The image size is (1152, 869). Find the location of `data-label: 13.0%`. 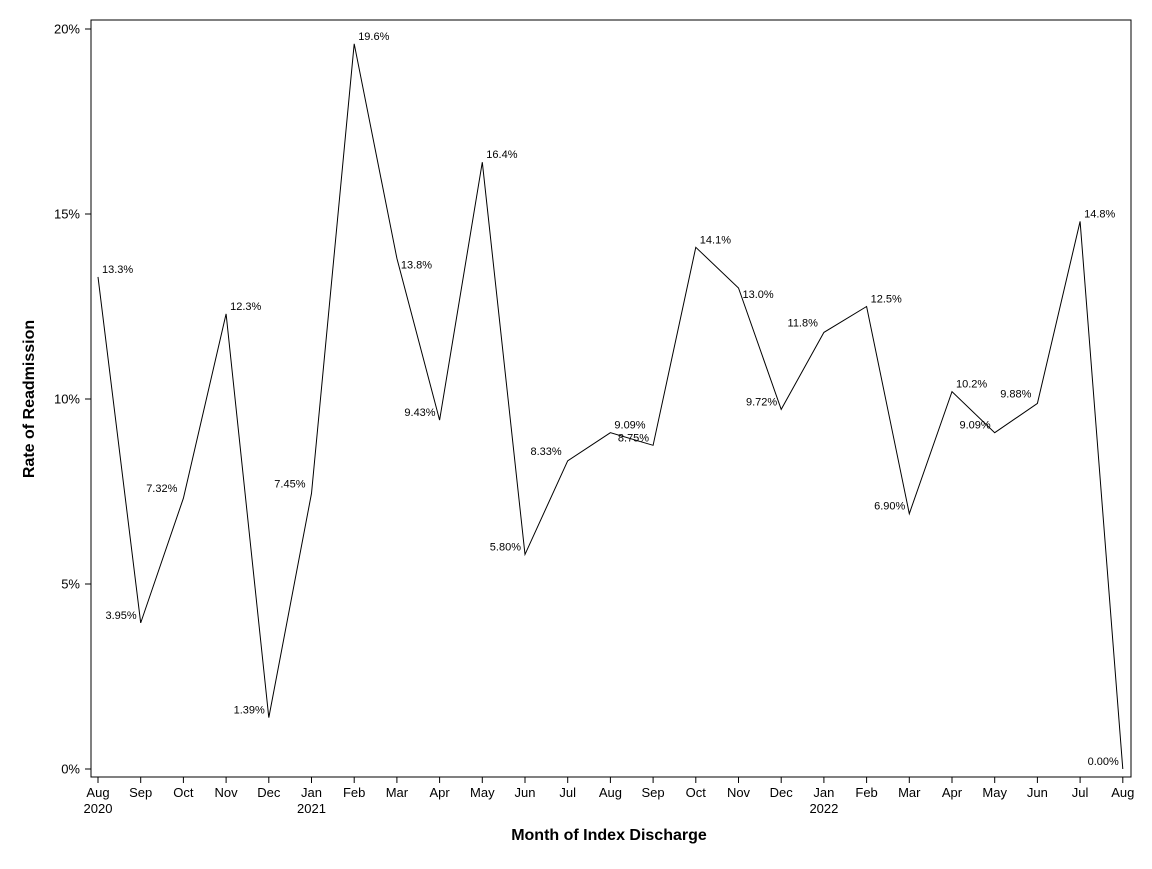

data-label: 13.0% is located at coordinates (758, 295).